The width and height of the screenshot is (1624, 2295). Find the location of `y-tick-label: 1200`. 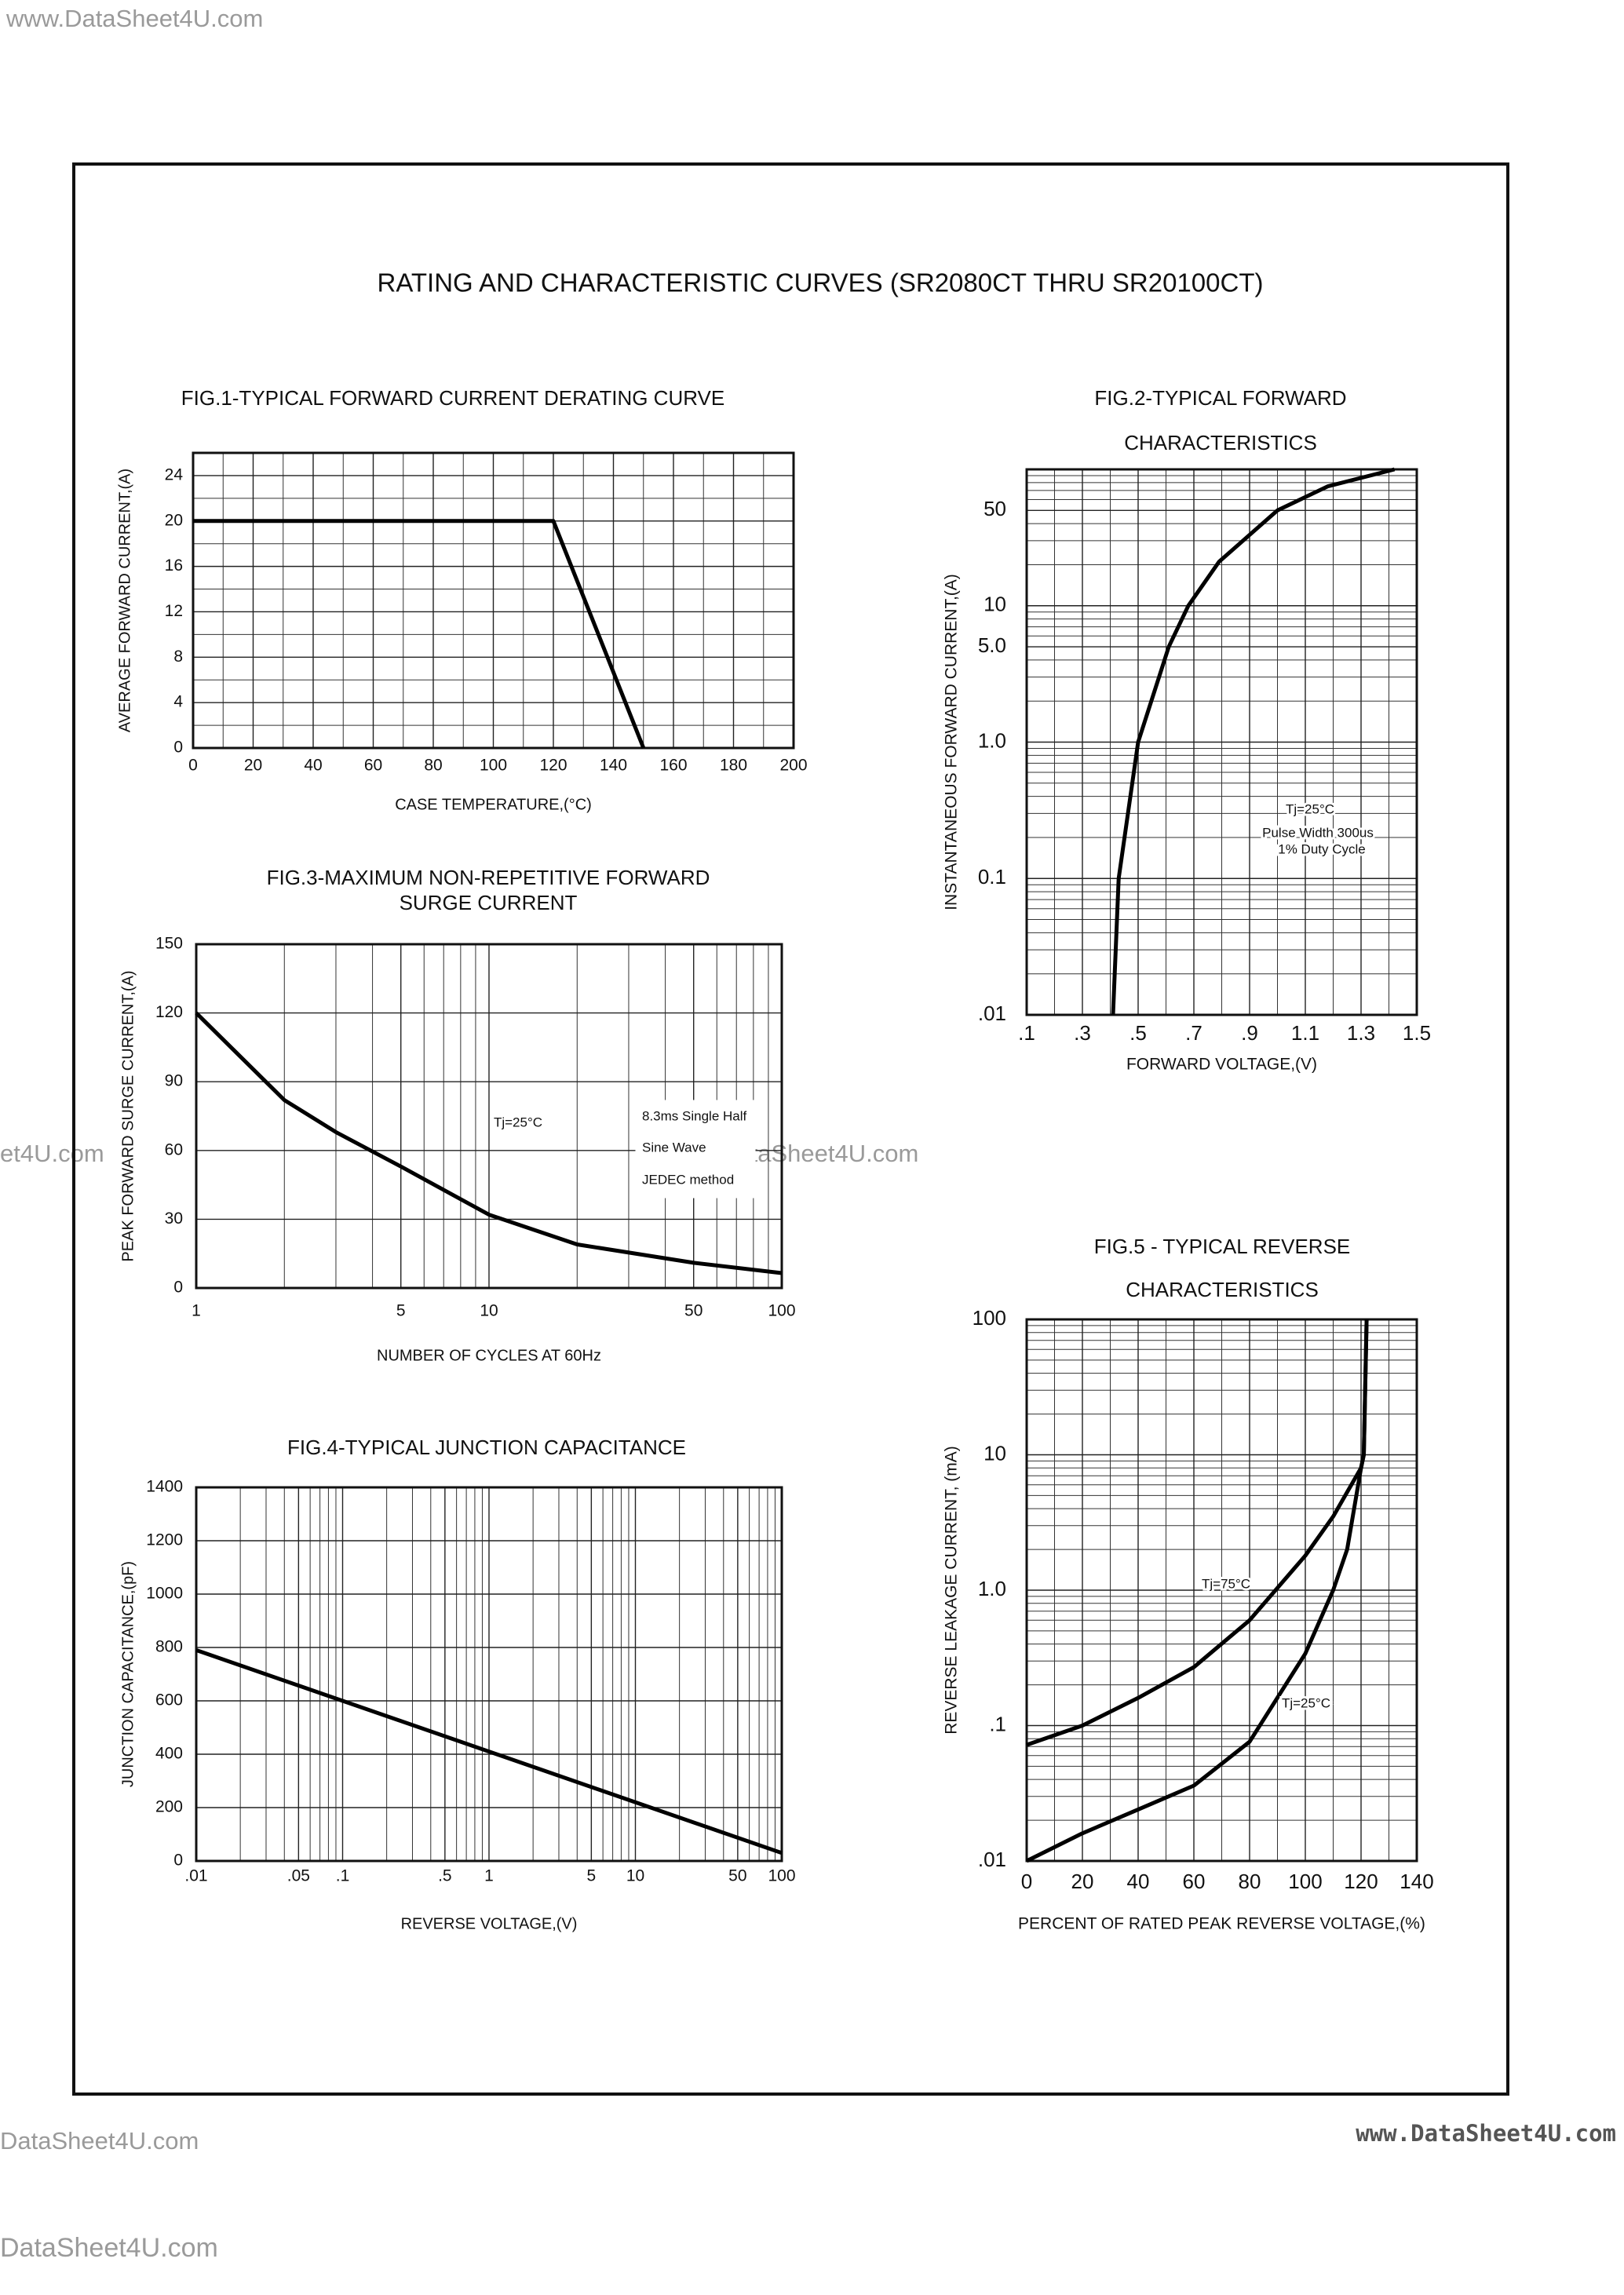

y-tick-label: 1200 is located at coordinates (164, 1540).